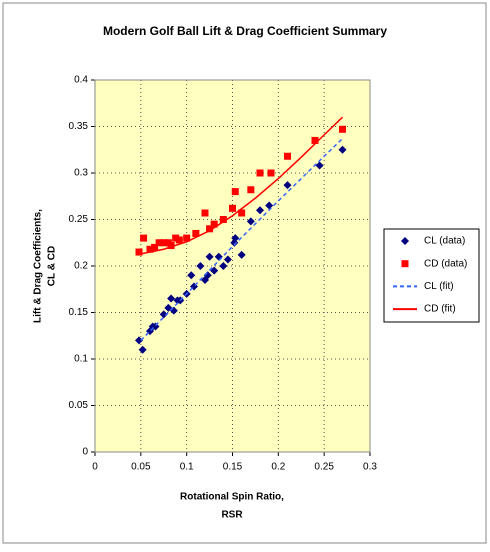 The width and height of the screenshot is (490, 552). I want to click on fit-line, so click(242, 185).